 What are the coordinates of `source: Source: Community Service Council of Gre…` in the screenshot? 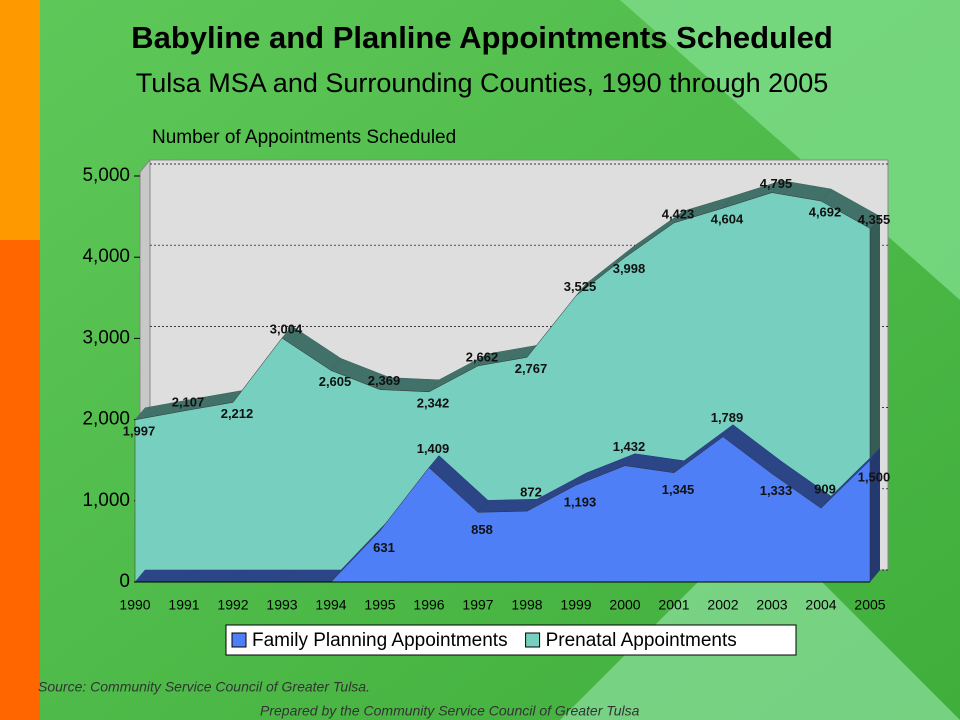 It's located at (204, 687).